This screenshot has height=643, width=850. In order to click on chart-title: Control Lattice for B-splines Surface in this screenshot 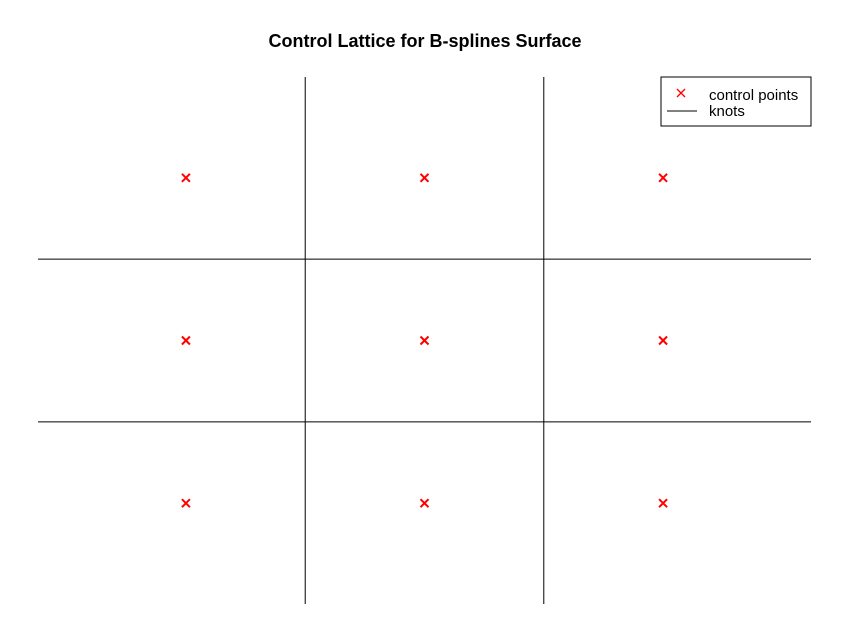, I will do `click(424, 41)`.